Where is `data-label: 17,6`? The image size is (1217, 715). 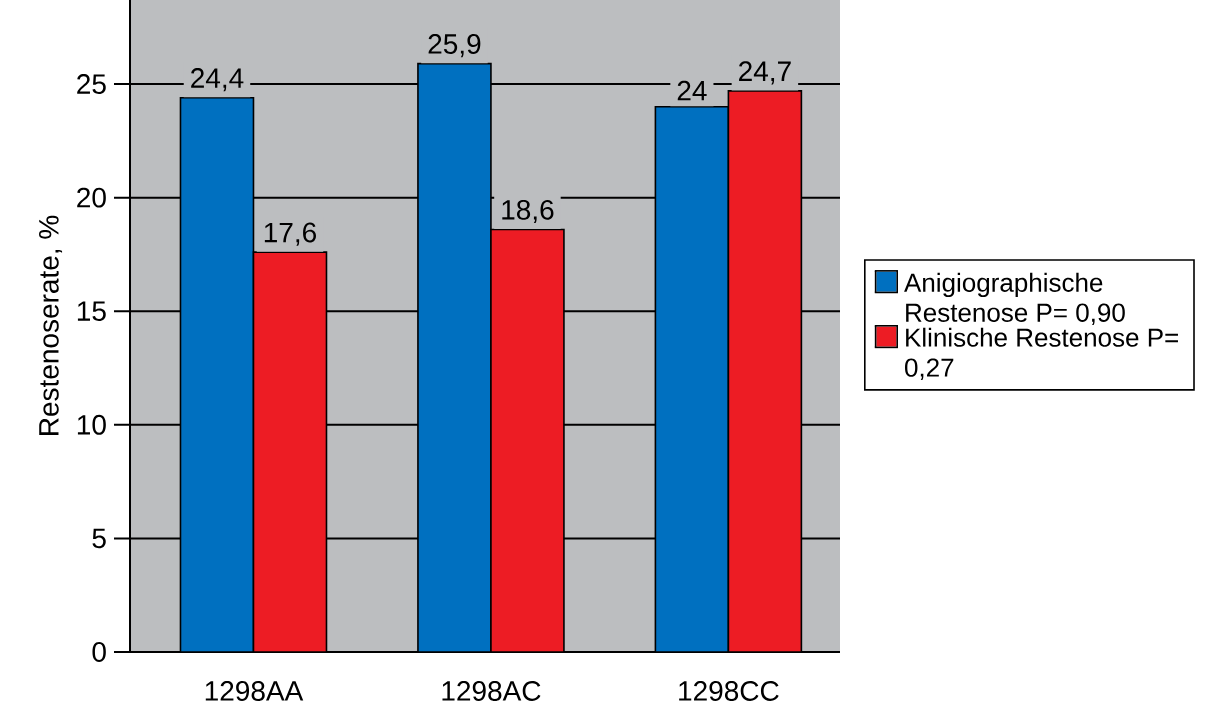
data-label: 17,6 is located at coordinates (290, 234).